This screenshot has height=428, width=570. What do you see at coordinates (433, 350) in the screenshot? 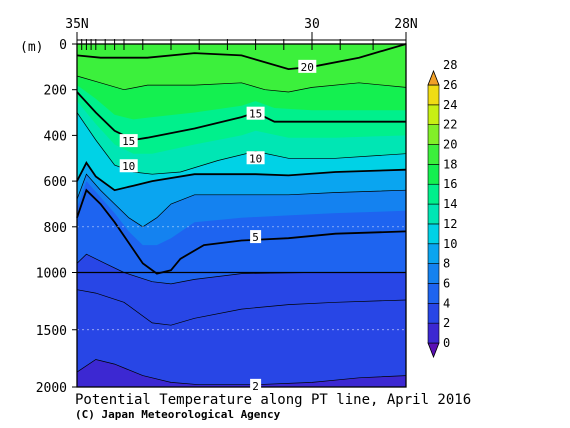
I see `colorbar-low-end` at bounding box center [433, 350].